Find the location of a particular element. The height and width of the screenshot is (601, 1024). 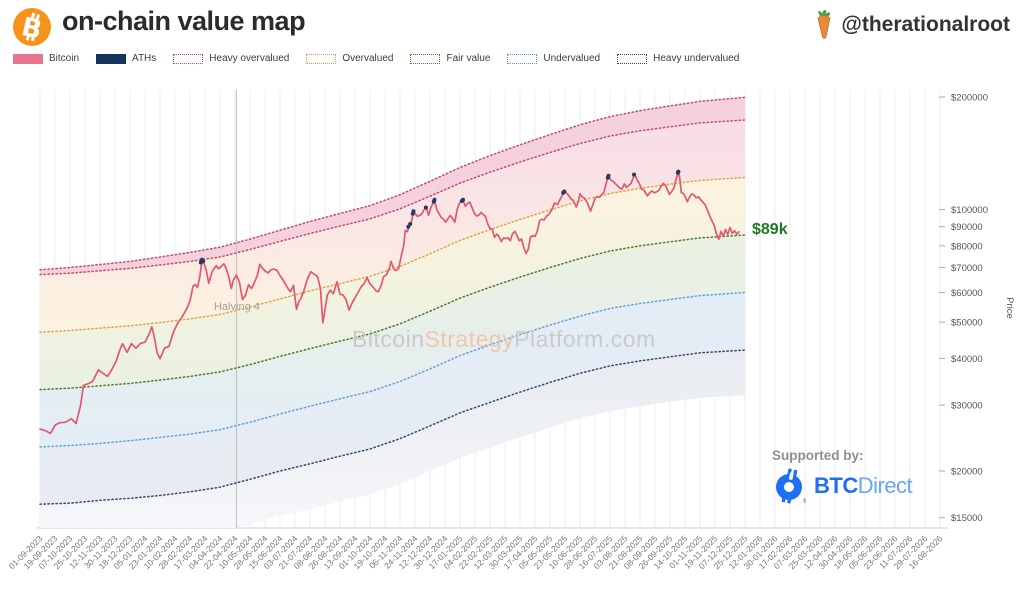

legend-item-overvalued: Overvalued is located at coordinates (349, 58).